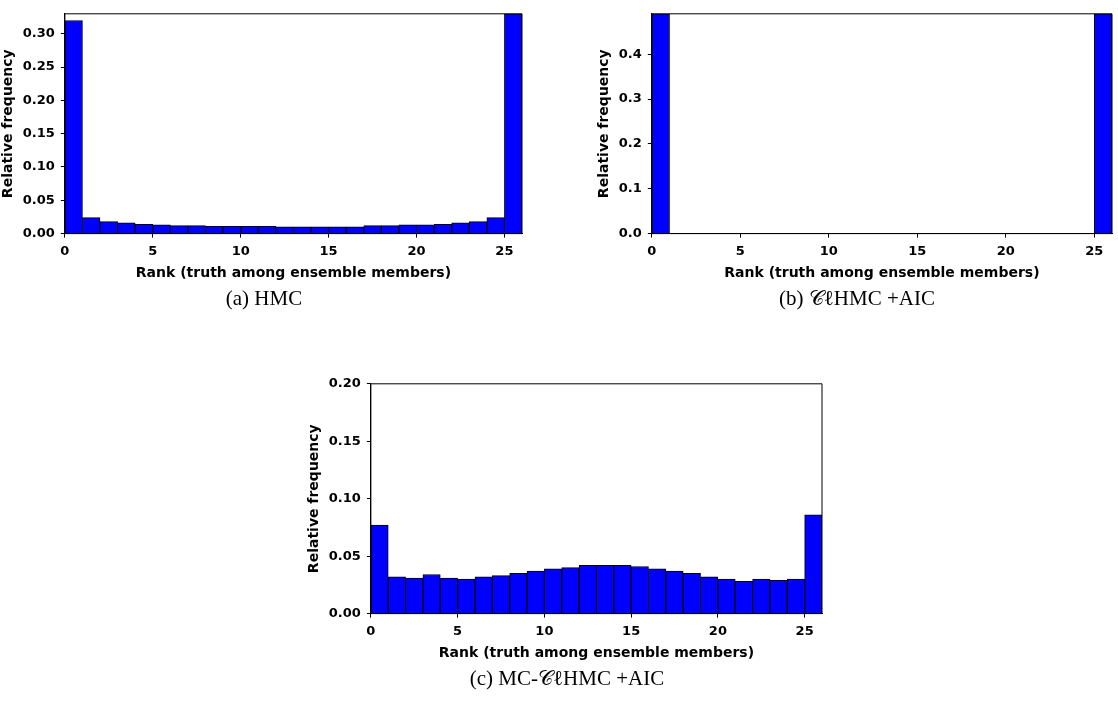 The image size is (1118, 708). I want to click on text: (a) HMC, so click(264, 298).